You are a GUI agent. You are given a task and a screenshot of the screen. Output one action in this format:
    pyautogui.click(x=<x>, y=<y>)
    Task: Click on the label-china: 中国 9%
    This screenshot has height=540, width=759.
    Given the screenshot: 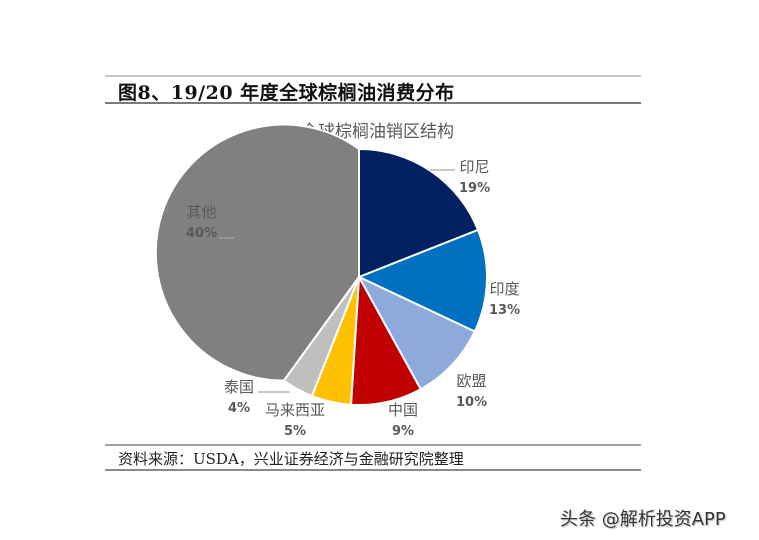 What is the action you would take?
    pyautogui.click(x=403, y=420)
    